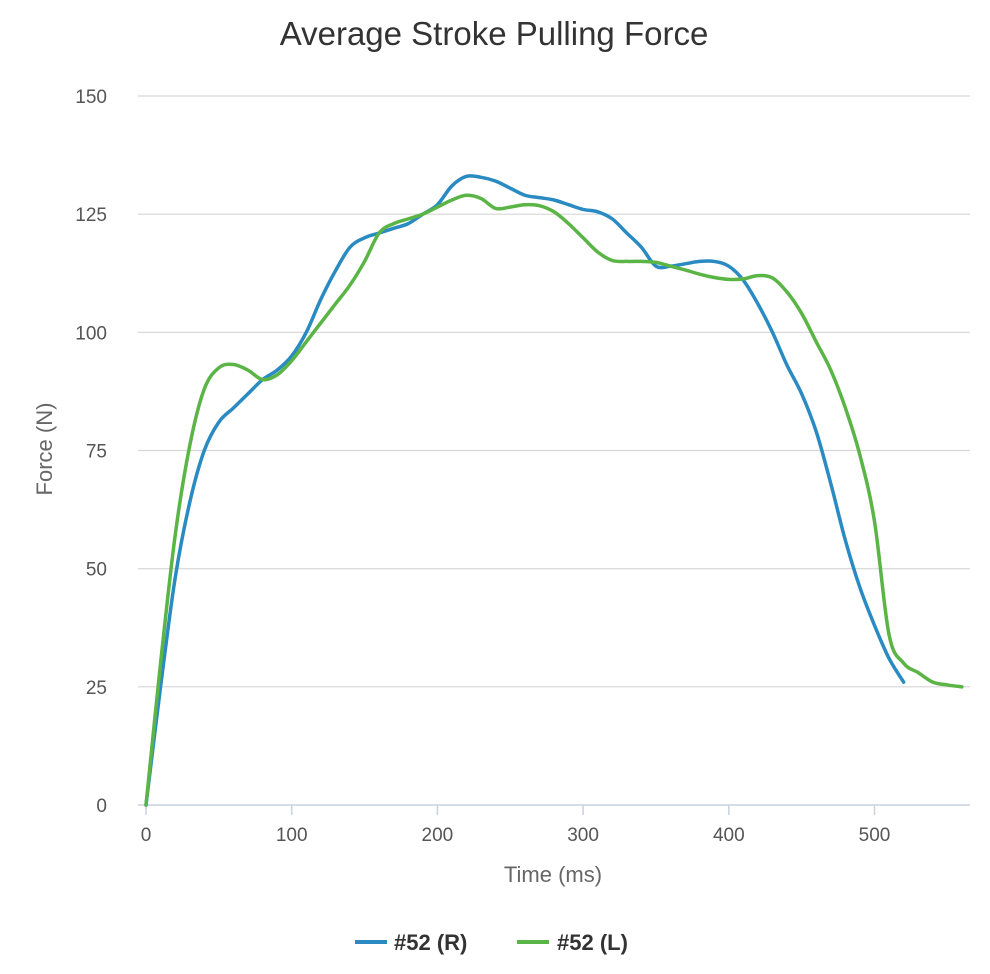 The image size is (990, 974). I want to click on y-tick-label-0: 0, so click(101, 806).